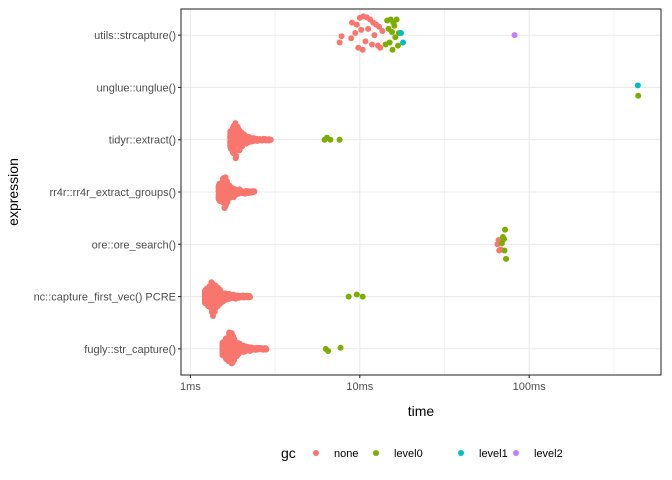 This screenshot has height=480, width=672. I want to click on x-axis: 1ms 10ms 100ms, so click(363, 384).